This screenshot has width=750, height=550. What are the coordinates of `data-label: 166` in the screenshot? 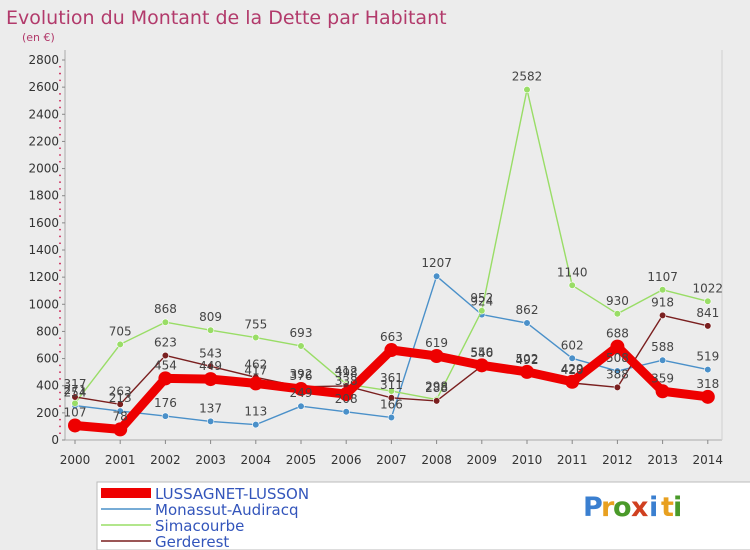 It's located at (391, 404).